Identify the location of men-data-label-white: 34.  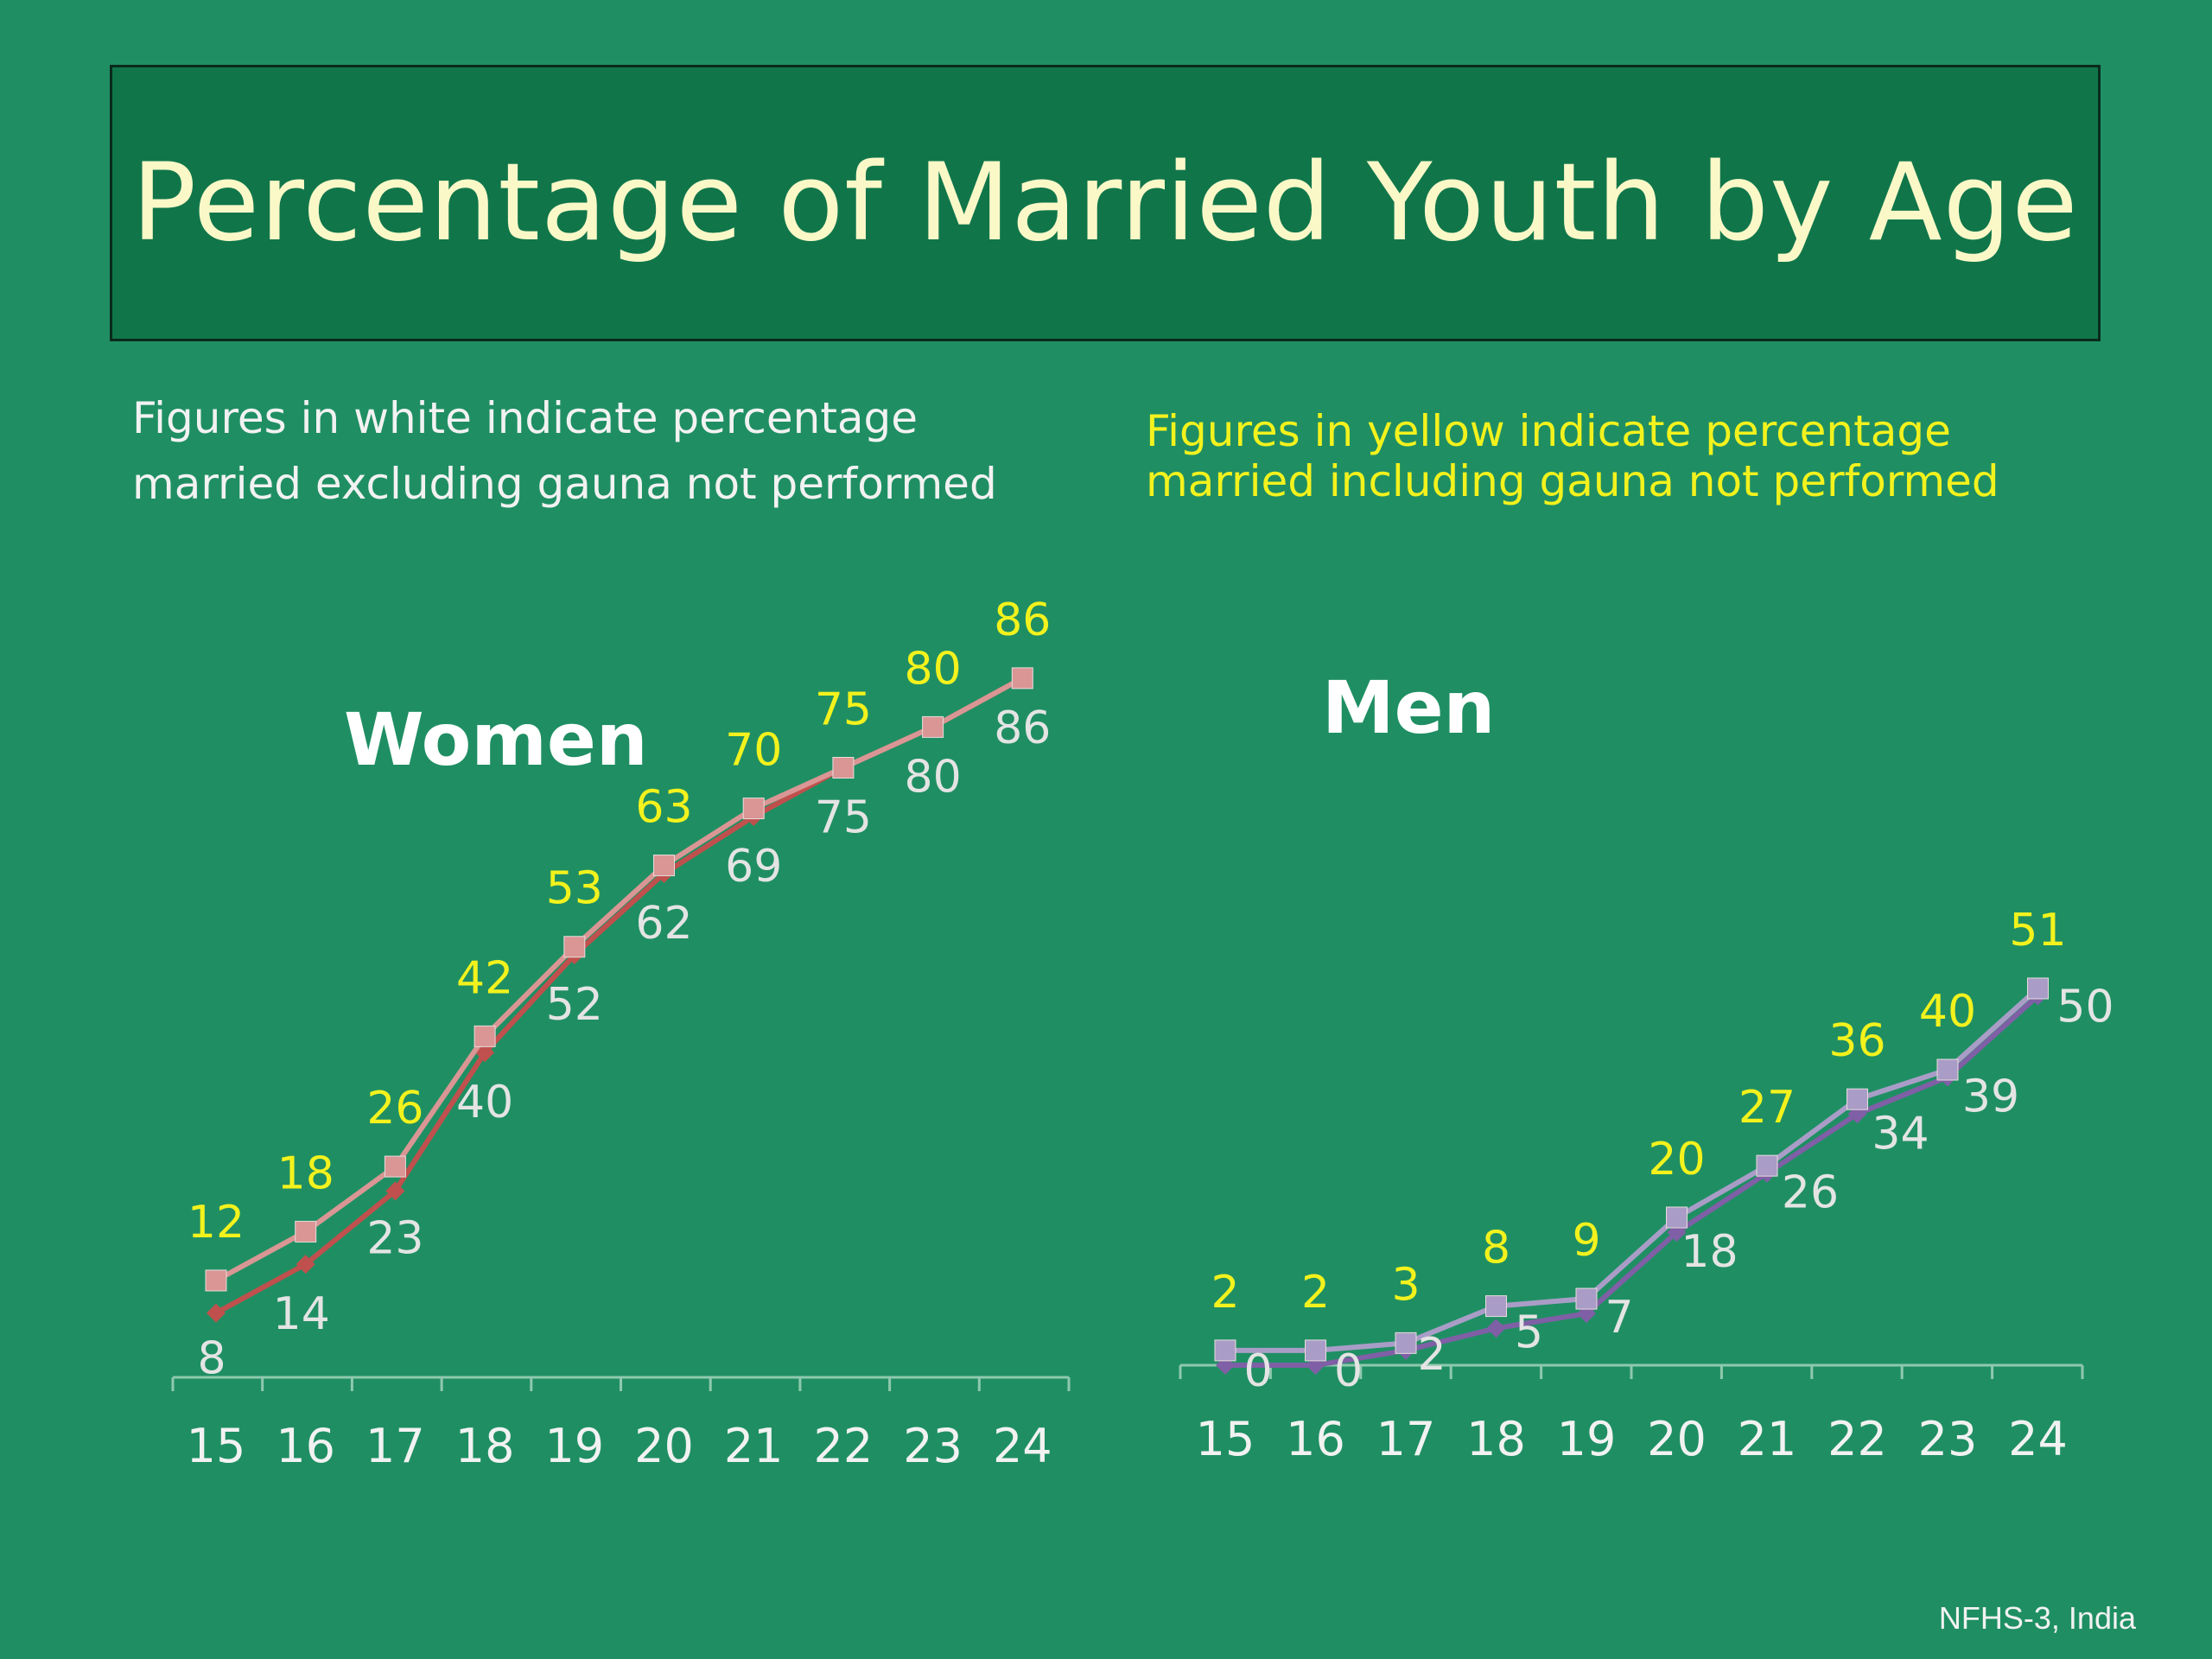
(1900, 1134).